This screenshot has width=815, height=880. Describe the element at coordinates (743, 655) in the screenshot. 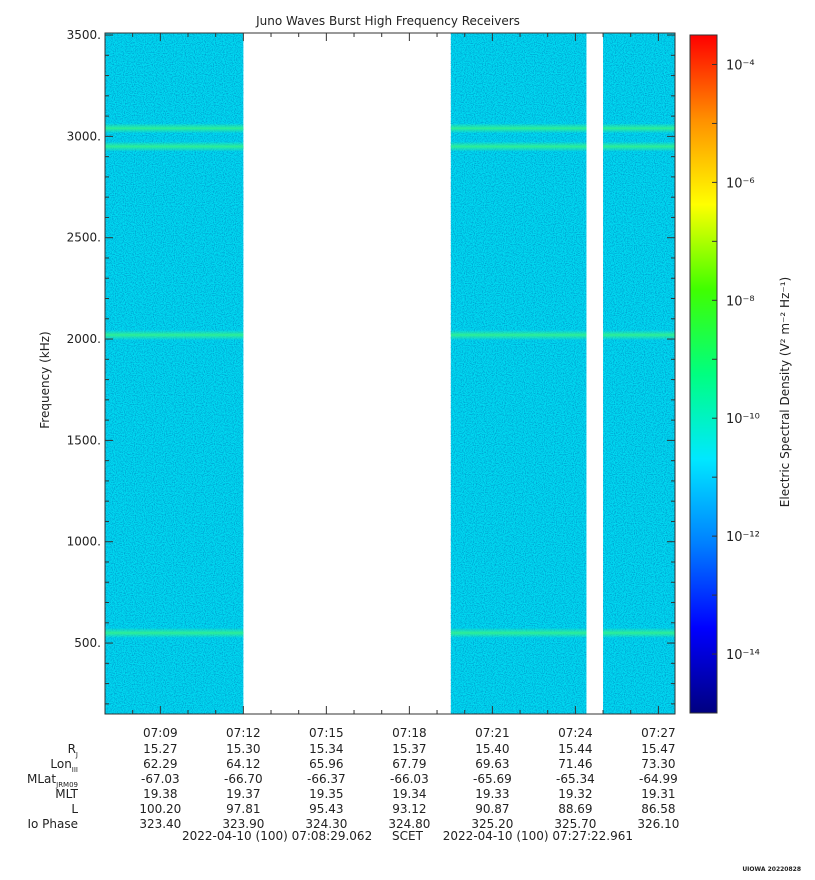

I see `colorbar-tick-label: 10⁻¹⁴` at that location.